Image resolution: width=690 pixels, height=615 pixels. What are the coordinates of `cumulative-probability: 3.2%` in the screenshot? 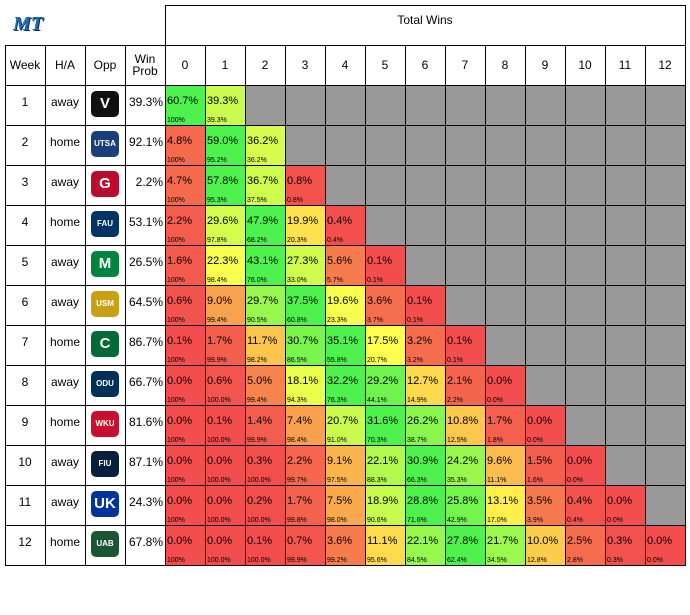 It's located at (415, 360).